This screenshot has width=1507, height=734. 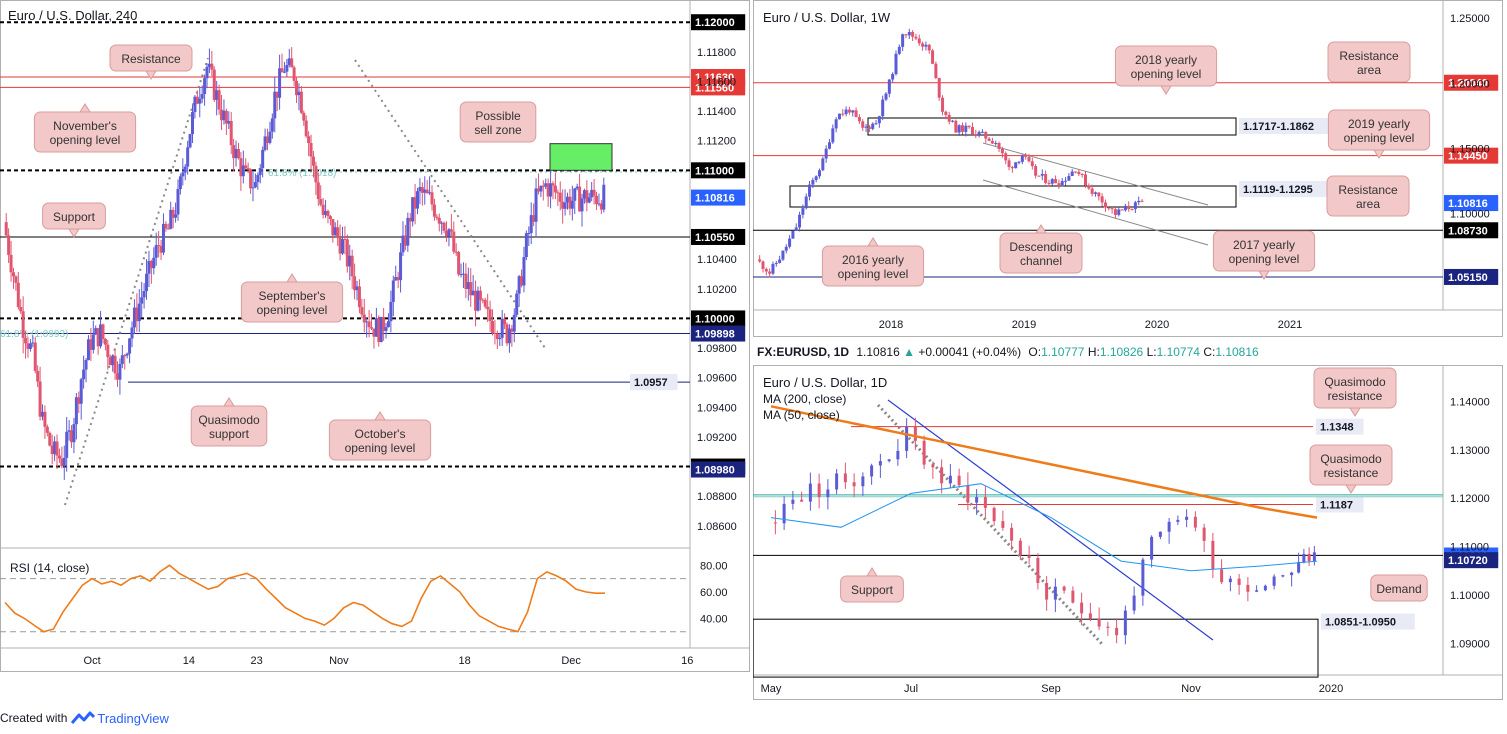 I want to click on resistance-label-pointer, so click(x=151, y=75).